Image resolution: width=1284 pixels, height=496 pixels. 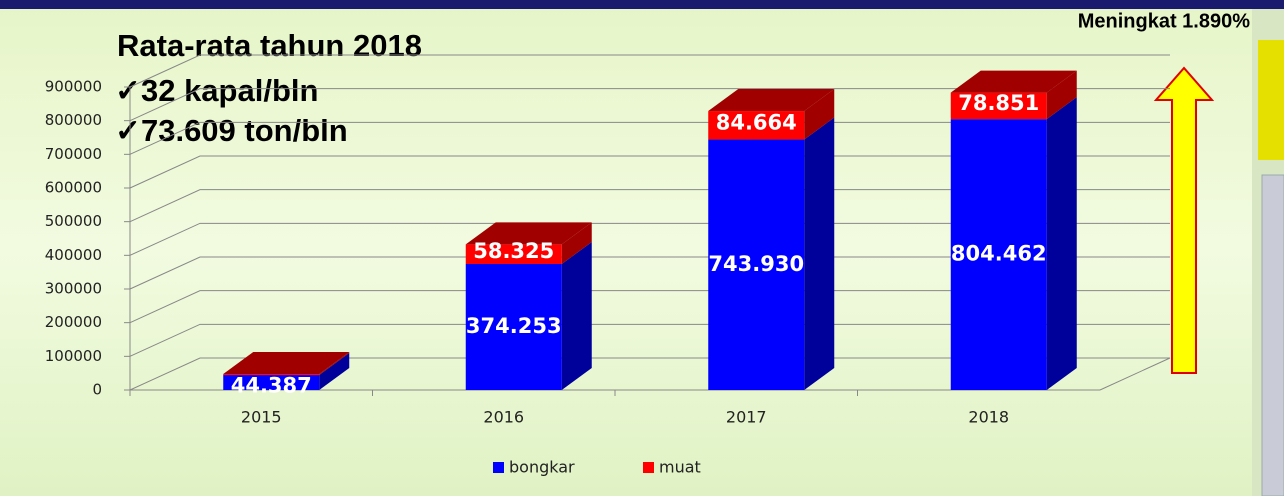 What do you see at coordinates (998, 103) in the screenshot?
I see `value-label: 78.851` at bounding box center [998, 103].